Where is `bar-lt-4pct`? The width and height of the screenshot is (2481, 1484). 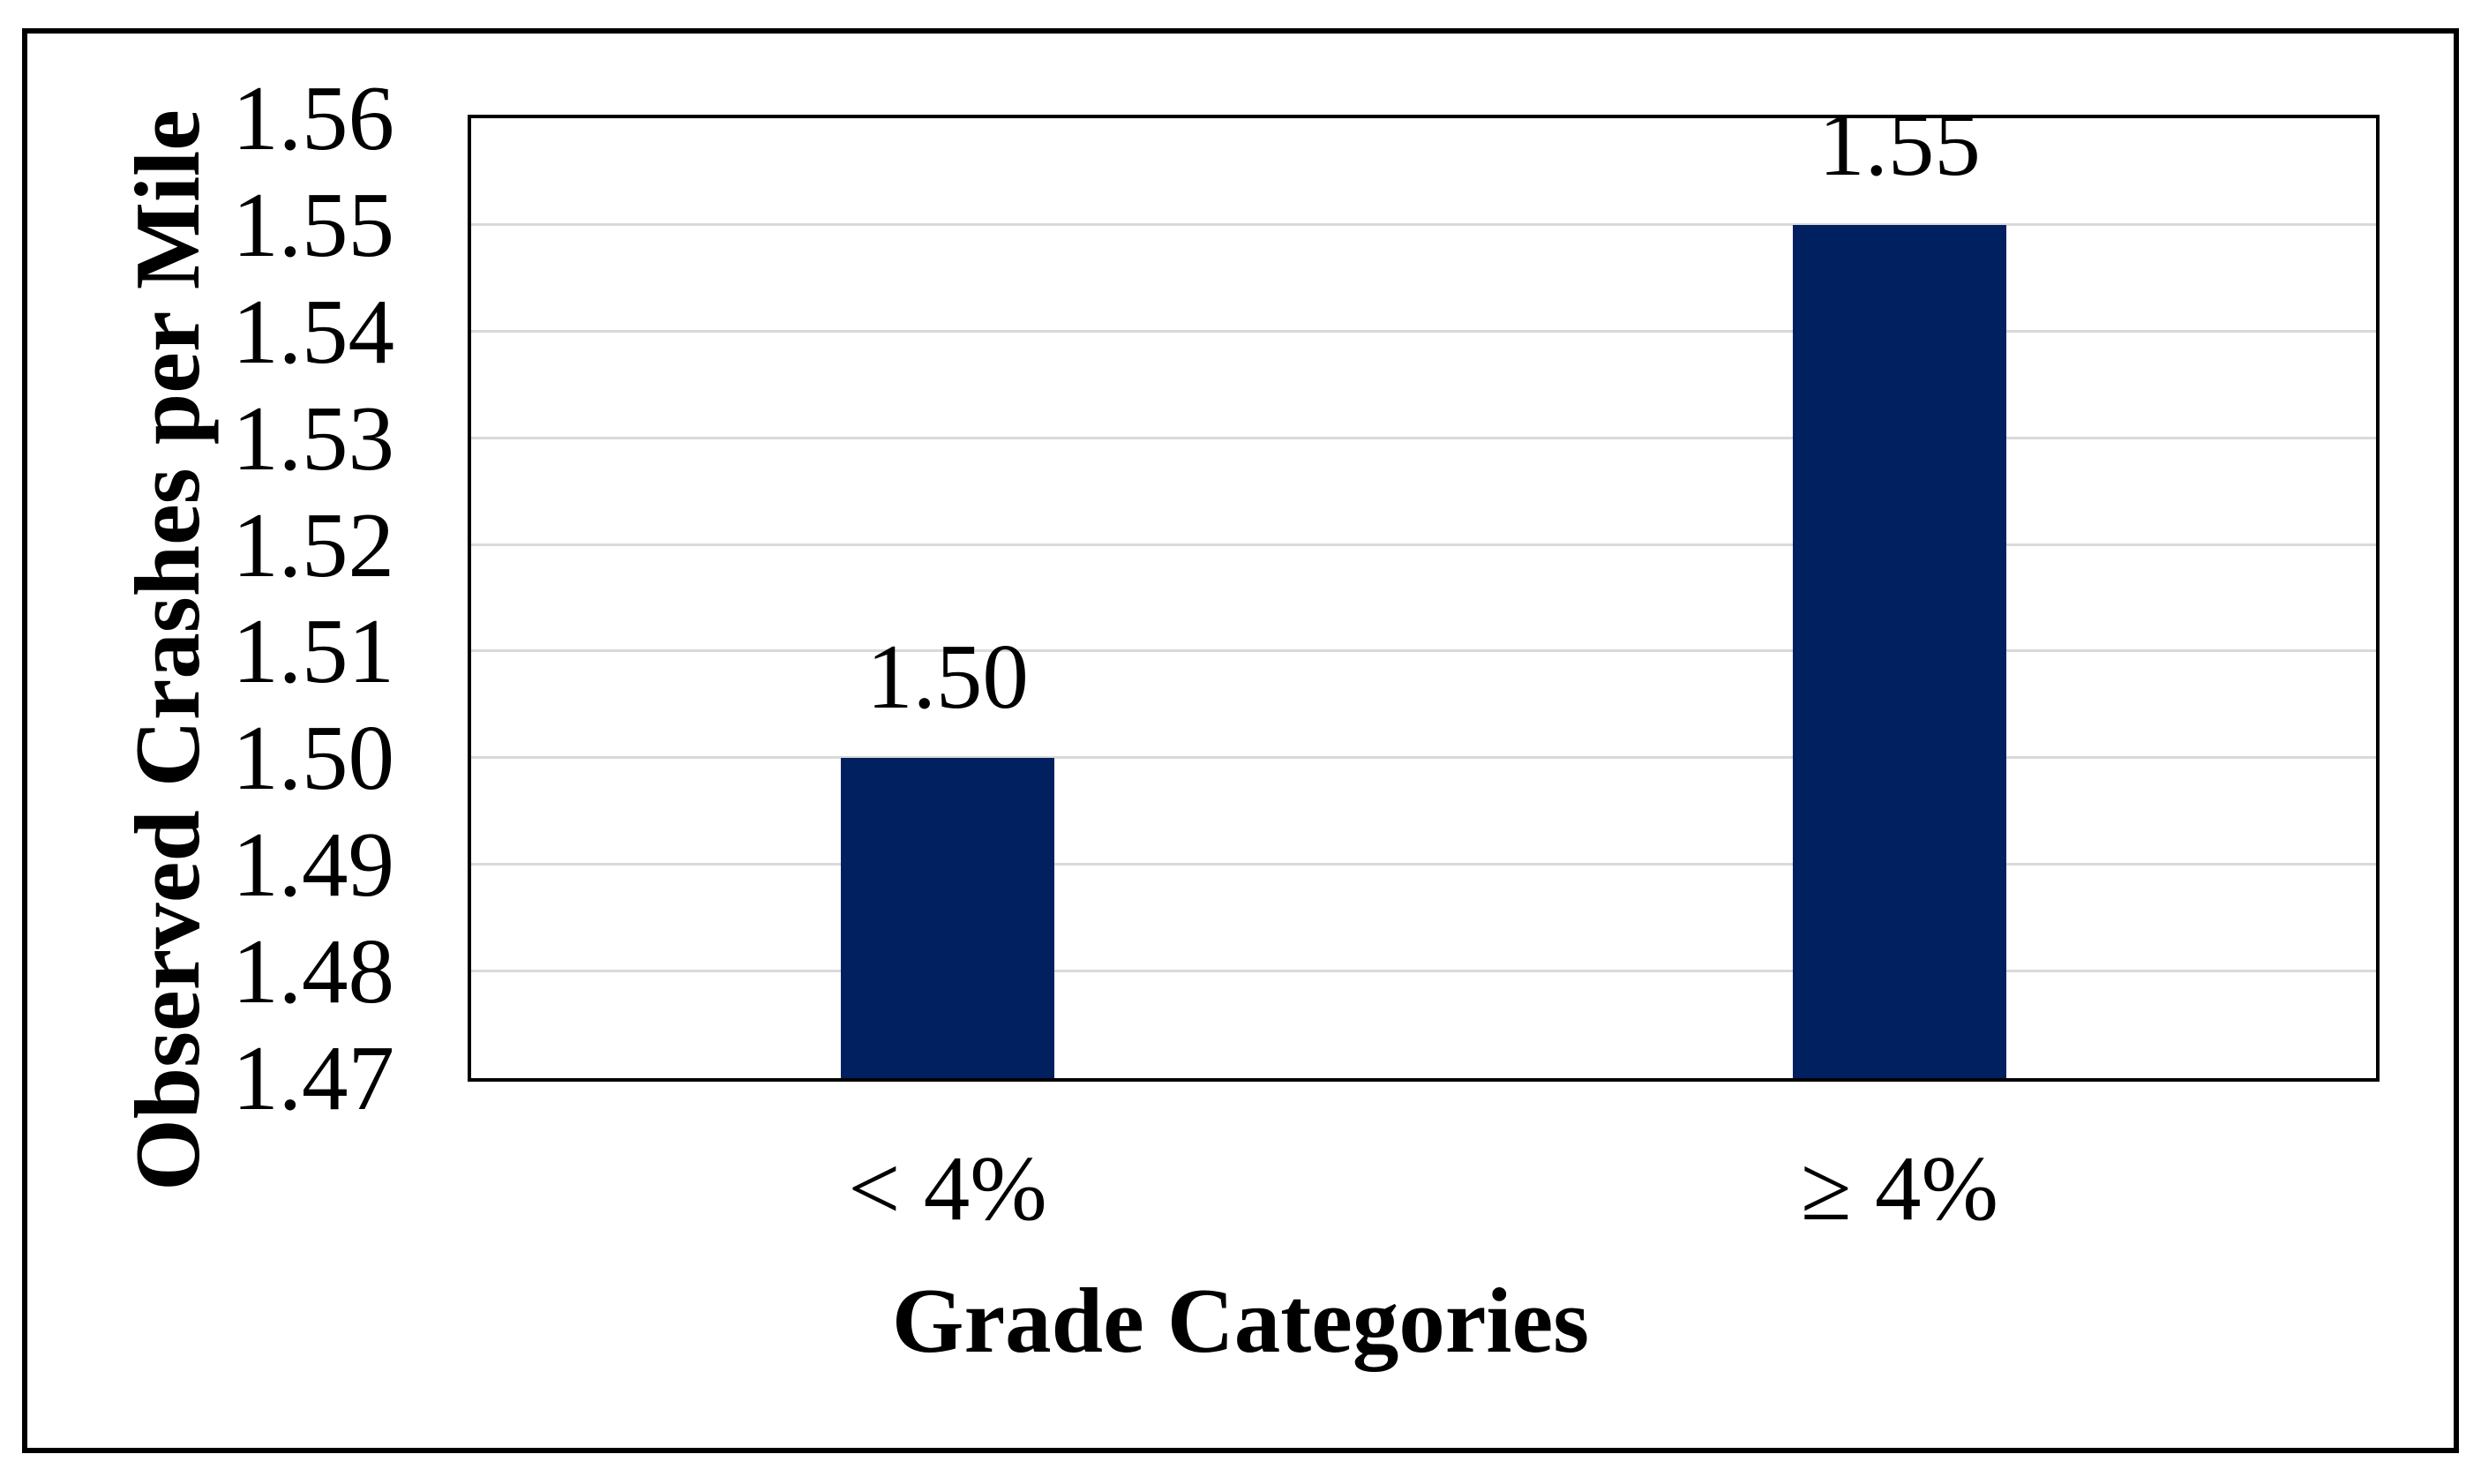 bar-lt-4pct is located at coordinates (947, 918).